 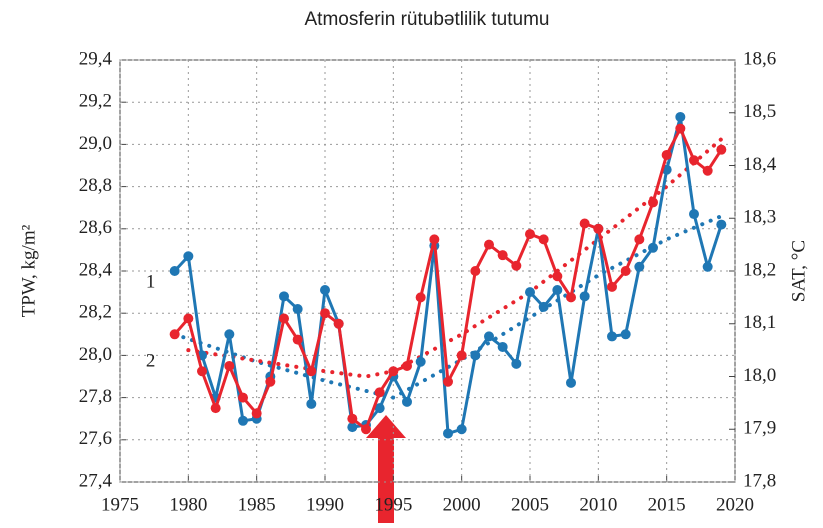 I want to click on x-tick-label: 2010, so click(x=598, y=504).